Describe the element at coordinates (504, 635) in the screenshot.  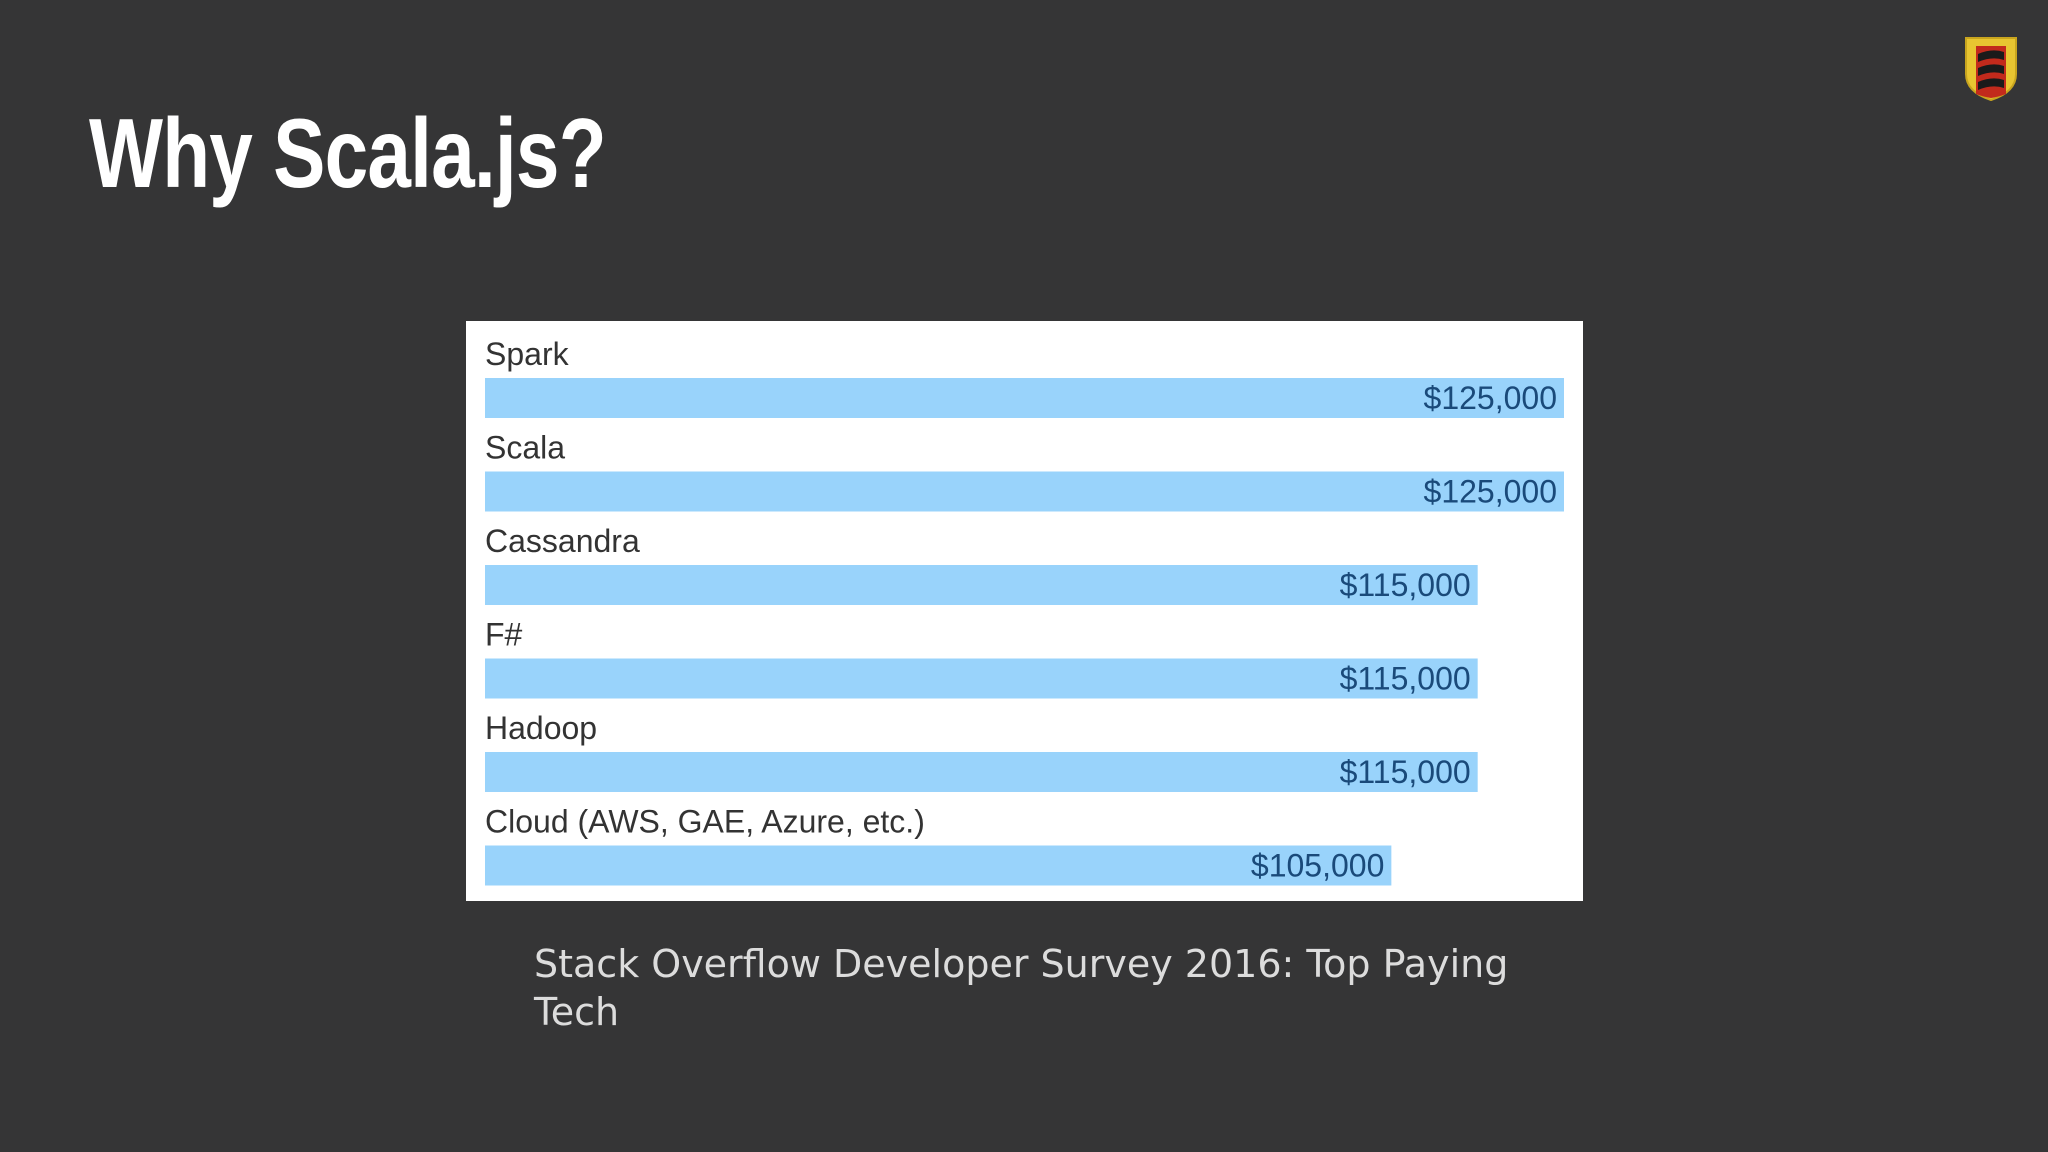
I see `category-label: F#` at that location.